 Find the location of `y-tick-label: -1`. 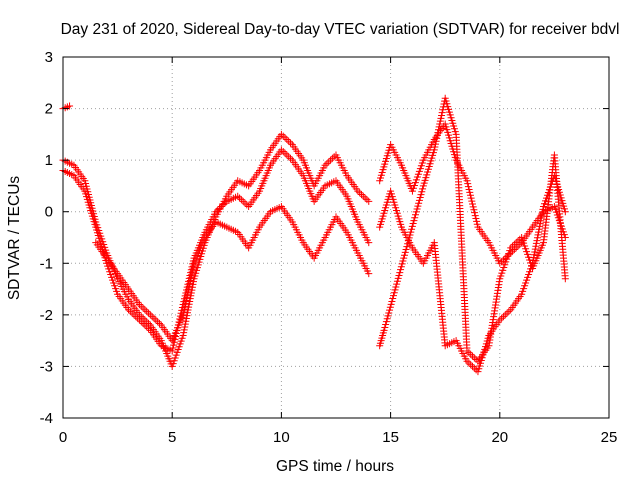

y-tick-label: -1 is located at coordinates (46, 263).